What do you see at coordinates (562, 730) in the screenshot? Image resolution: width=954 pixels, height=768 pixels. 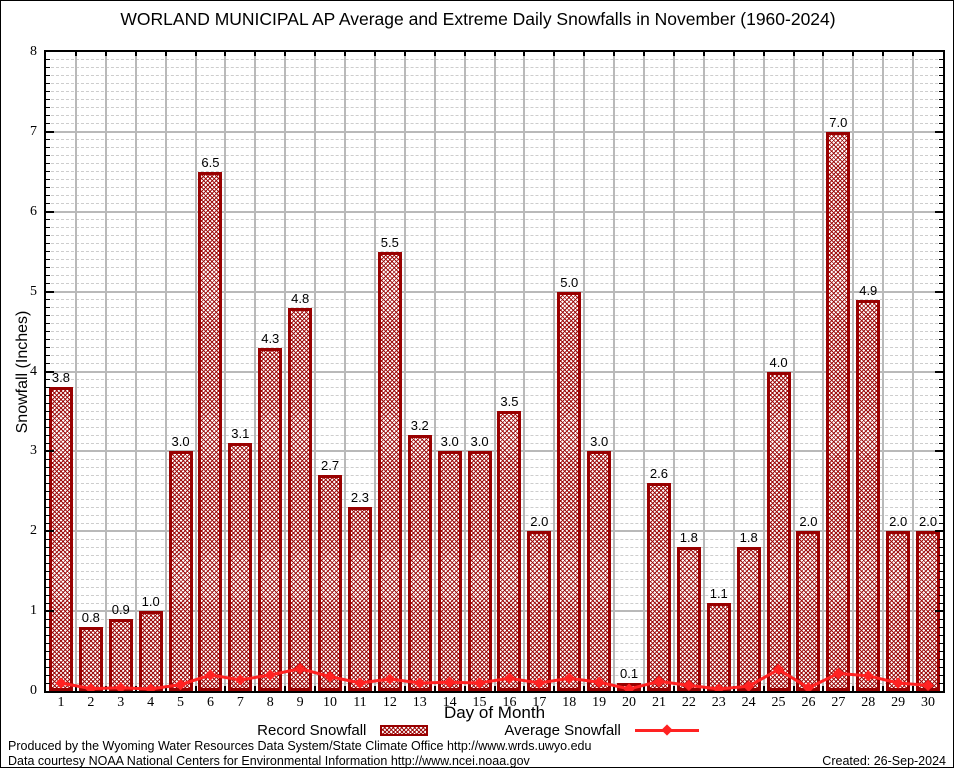 I see `legend-average-label: Average Snowfall` at bounding box center [562, 730].